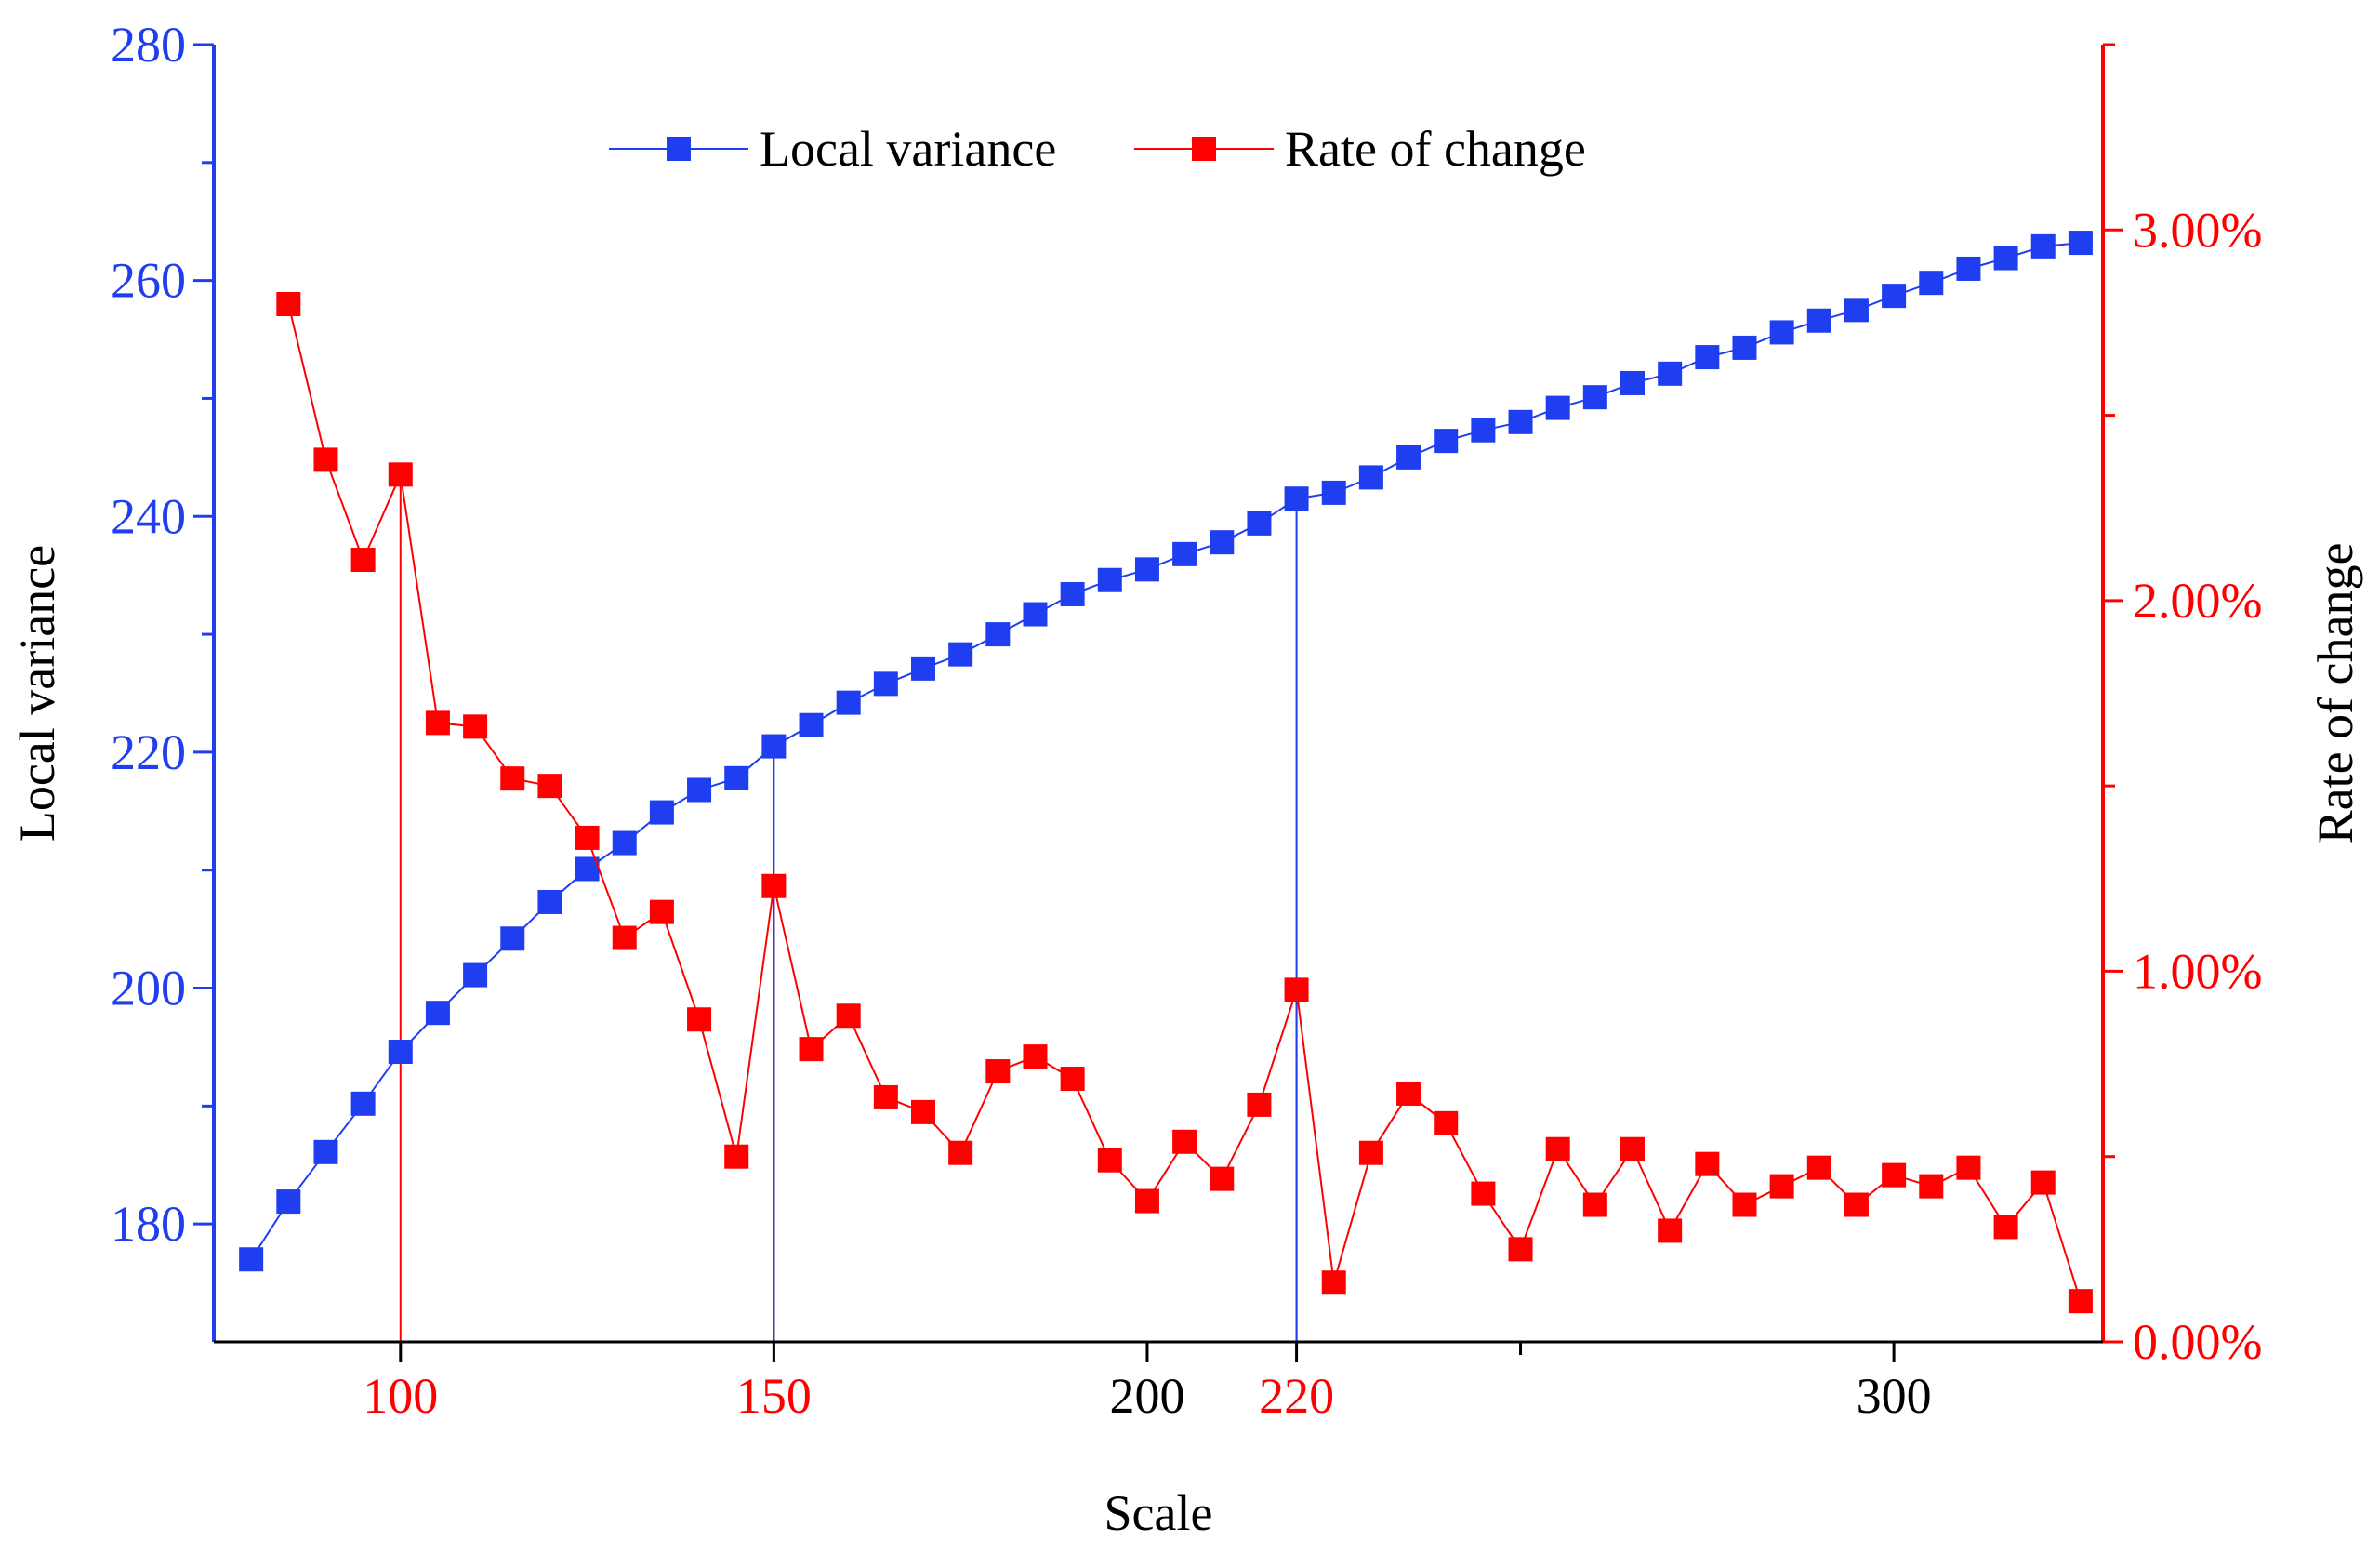 This screenshot has height=1553, width=2380. I want to click on y-right-tick-label: 3.00%, so click(2197, 230).